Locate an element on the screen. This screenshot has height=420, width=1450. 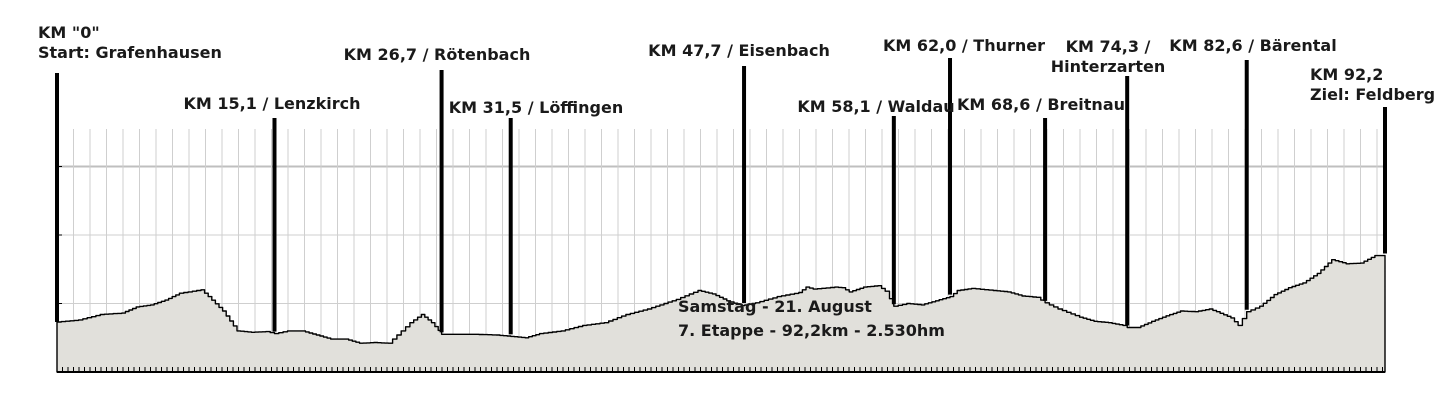
waypoint-label: KM 15,1 / Lenzkirch is located at coordinates (272, 103).